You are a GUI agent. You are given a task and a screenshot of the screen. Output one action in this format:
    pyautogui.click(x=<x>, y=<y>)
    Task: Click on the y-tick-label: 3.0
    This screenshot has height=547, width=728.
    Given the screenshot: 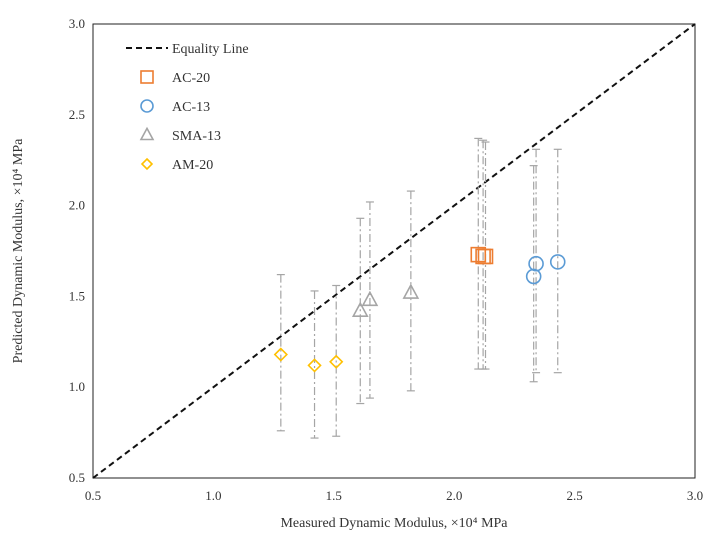 What is the action you would take?
    pyautogui.click(x=77, y=23)
    